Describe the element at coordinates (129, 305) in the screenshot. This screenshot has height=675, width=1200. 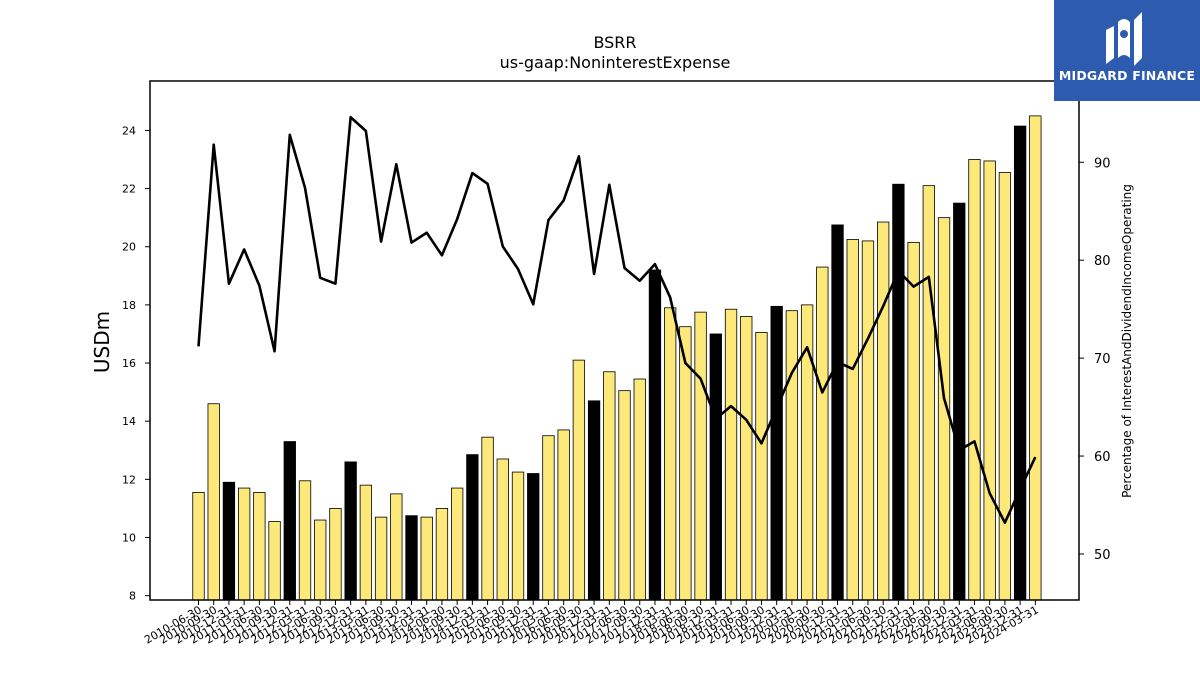
I see `y-tick-label-18: 18` at that location.